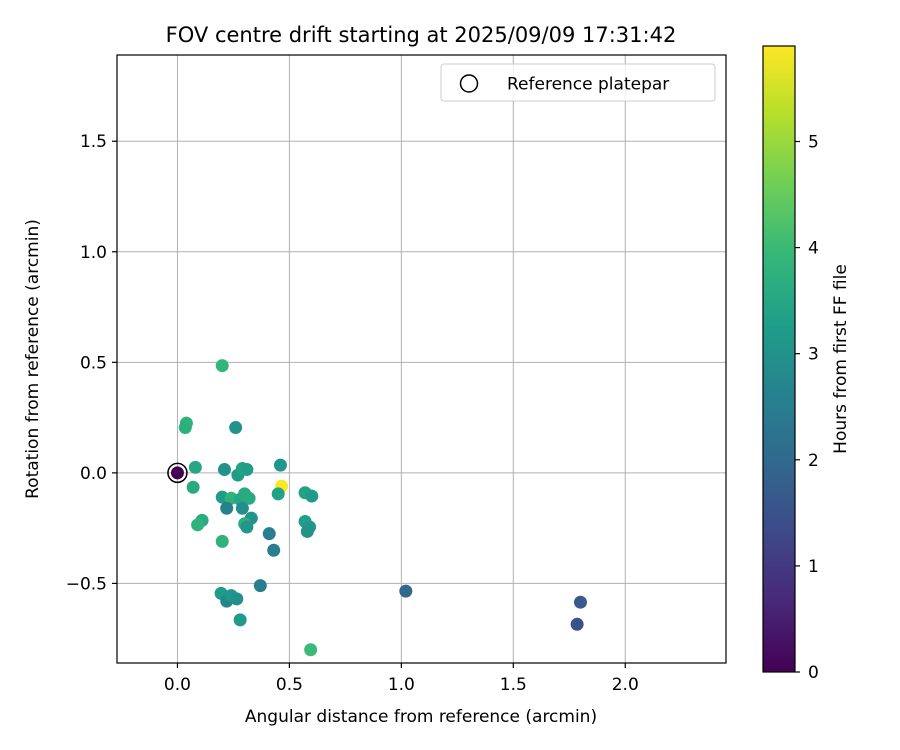 This screenshot has height=750, width=900. I want to click on y-tick-label-0: −0.5, so click(86, 584).